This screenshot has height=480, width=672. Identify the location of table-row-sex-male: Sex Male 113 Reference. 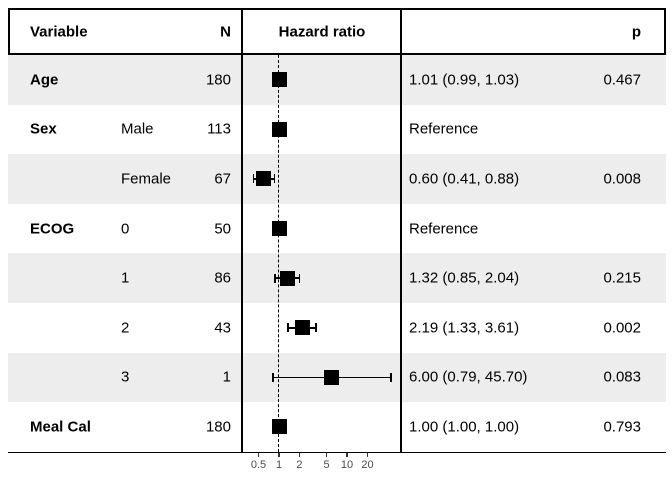
(337, 129).